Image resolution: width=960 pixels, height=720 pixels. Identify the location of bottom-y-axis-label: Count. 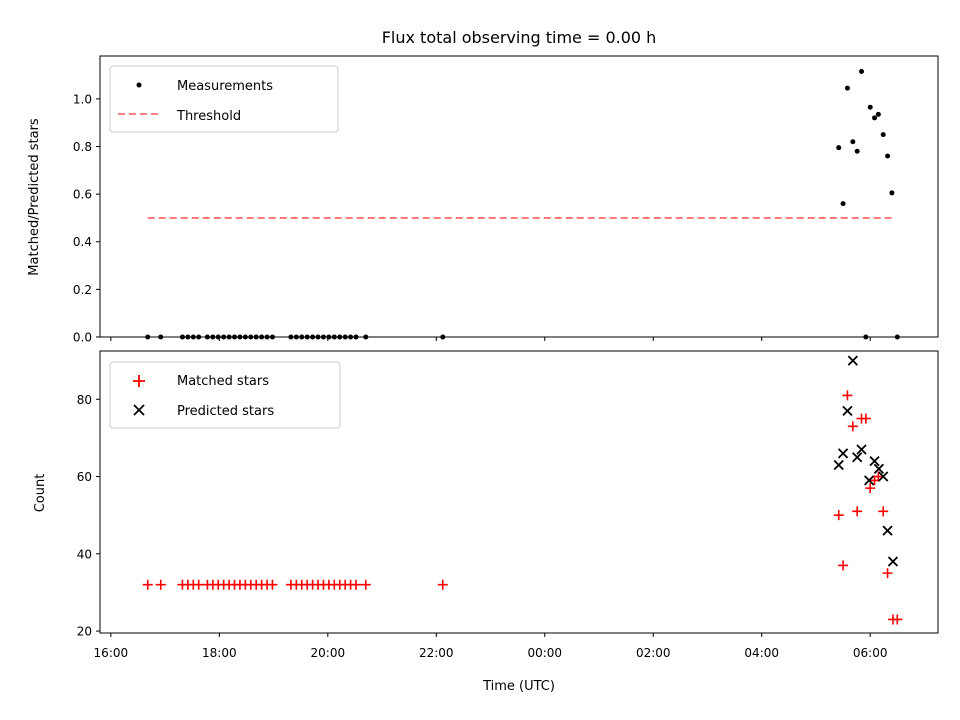
(40, 493).